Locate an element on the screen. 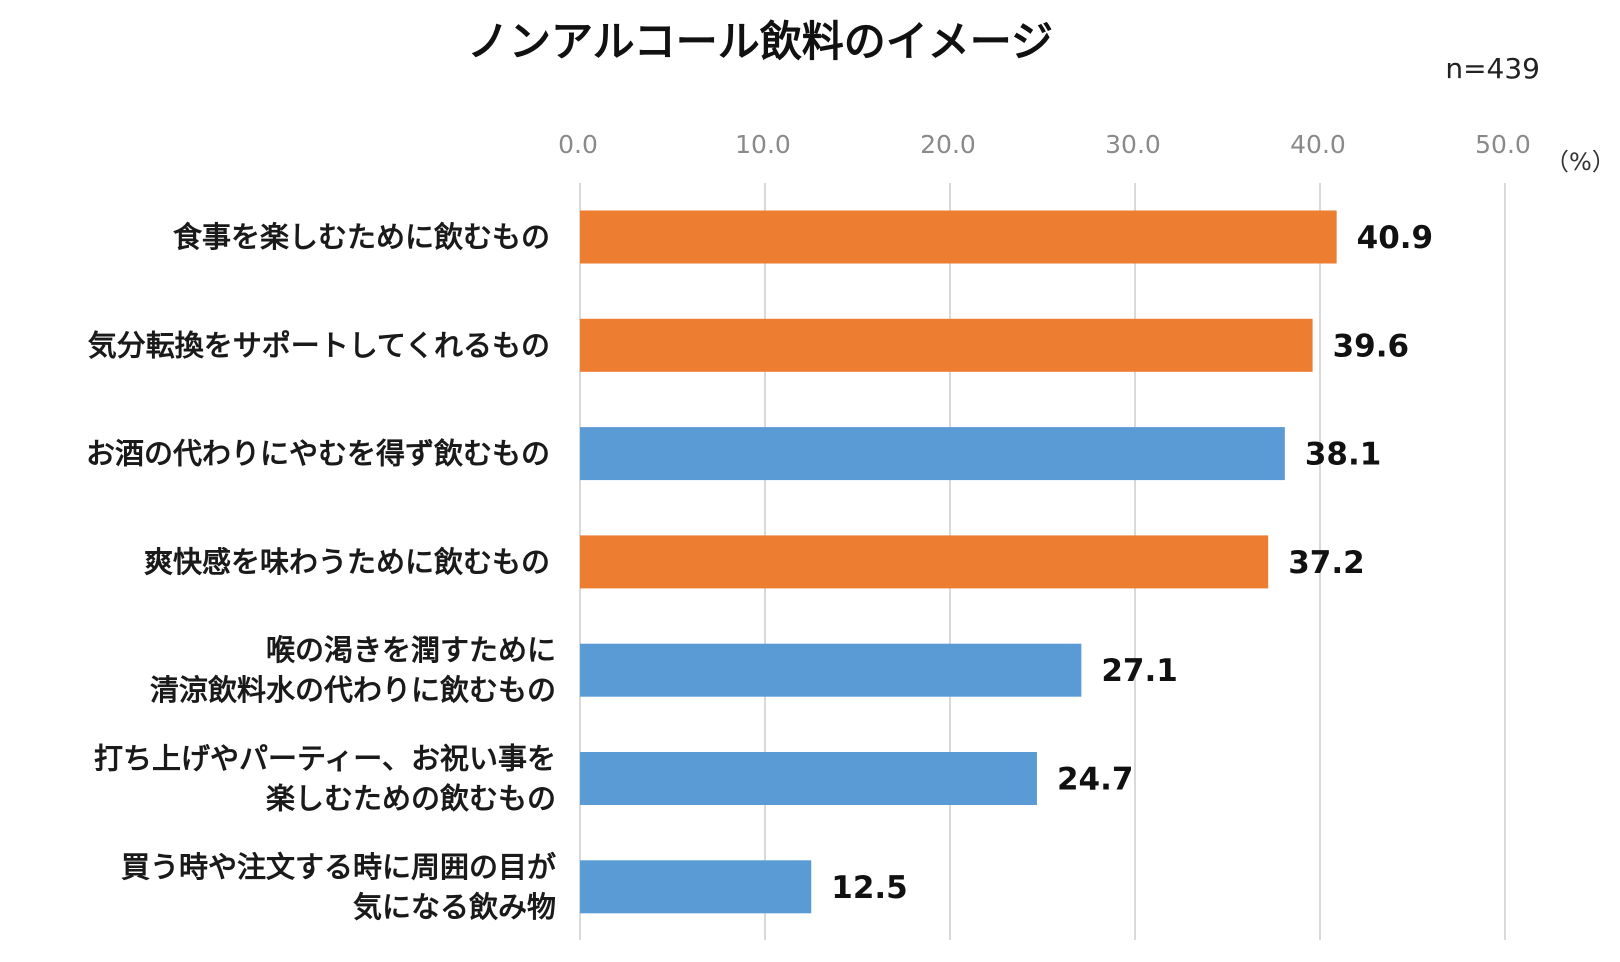  x-tick-label: 10.0 is located at coordinates (763, 144).